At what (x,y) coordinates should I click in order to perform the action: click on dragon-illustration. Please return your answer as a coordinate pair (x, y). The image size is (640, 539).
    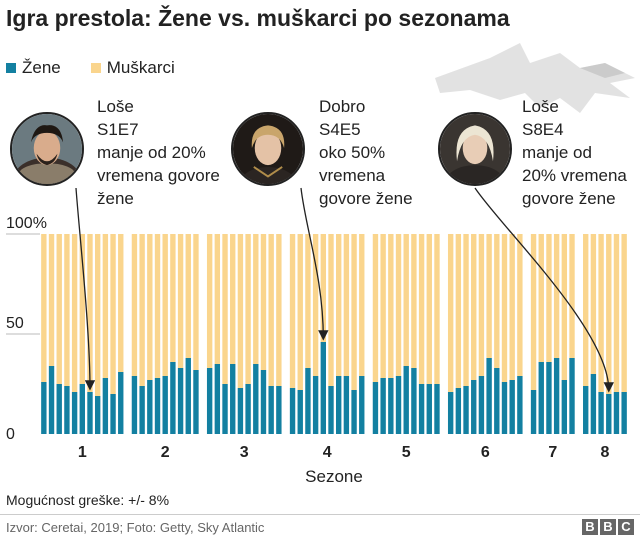
    Looking at the image, I should click on (535, 78).